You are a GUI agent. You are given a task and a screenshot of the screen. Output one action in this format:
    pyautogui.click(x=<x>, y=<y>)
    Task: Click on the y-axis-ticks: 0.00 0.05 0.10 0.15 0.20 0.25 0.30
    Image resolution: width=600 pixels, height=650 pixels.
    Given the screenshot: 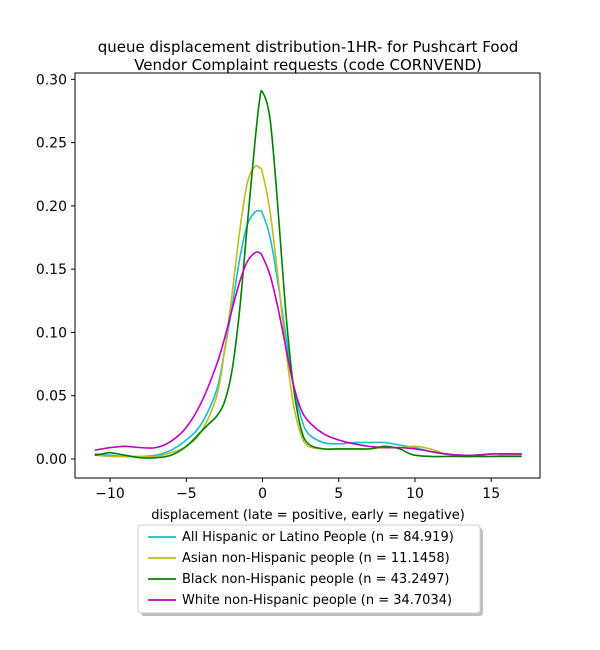 What is the action you would take?
    pyautogui.click(x=55, y=270)
    